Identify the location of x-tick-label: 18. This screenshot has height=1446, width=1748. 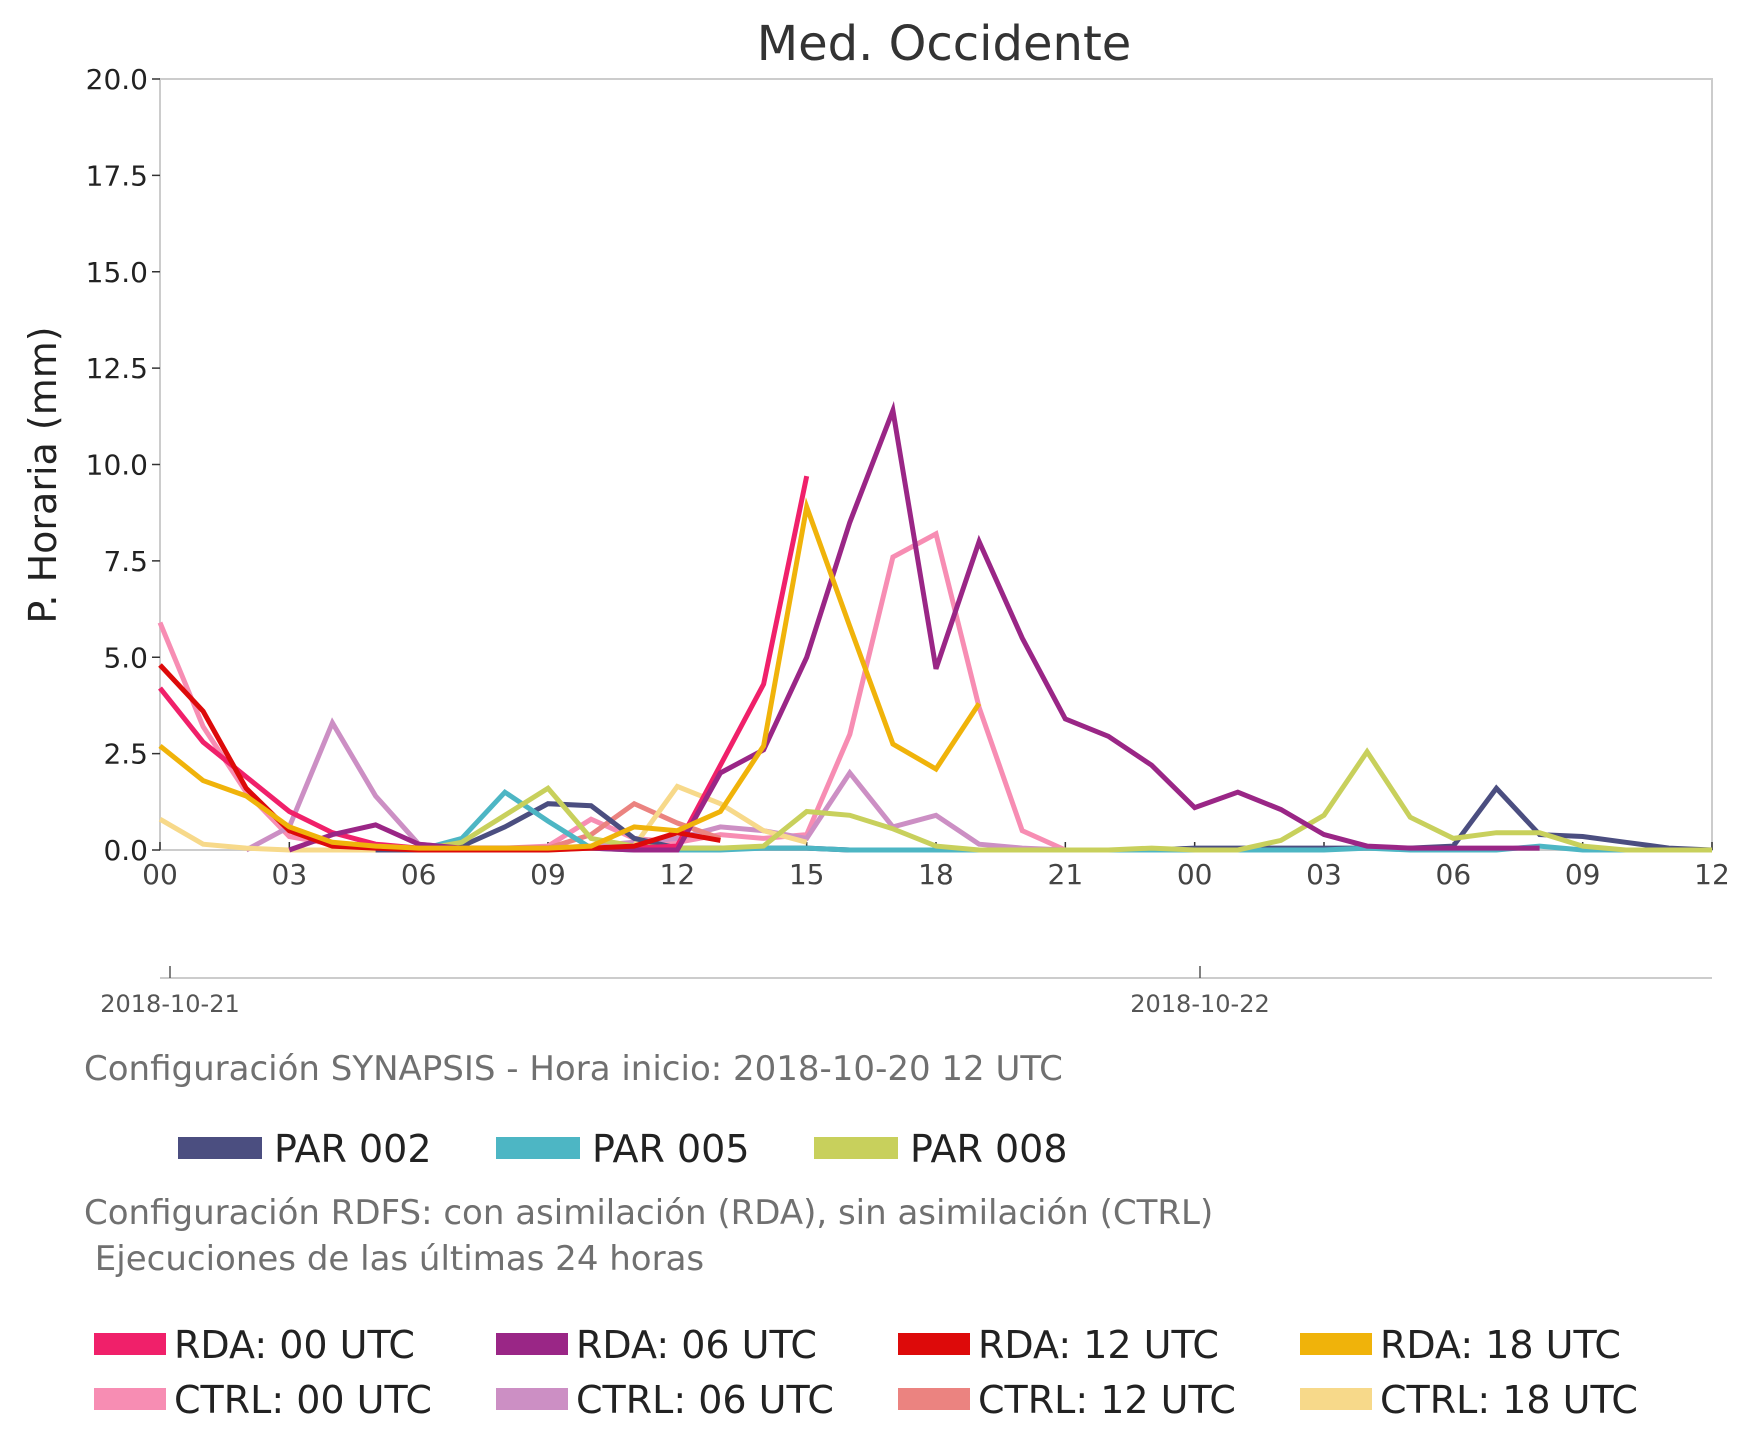
(936, 874).